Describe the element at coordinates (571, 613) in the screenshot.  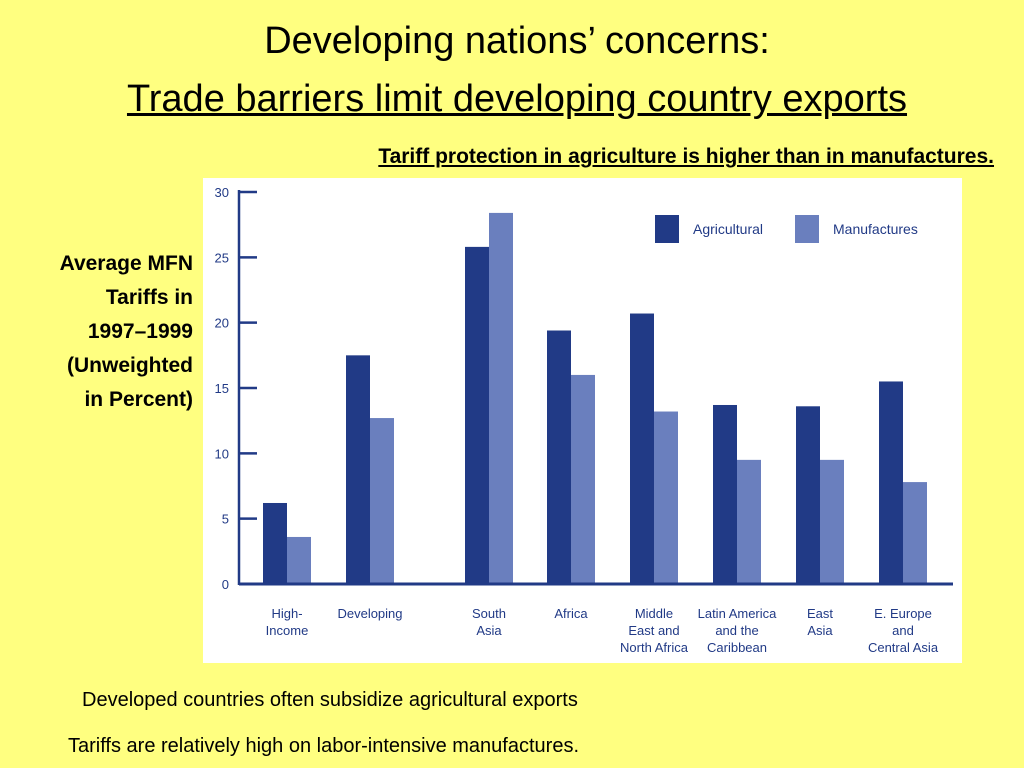
I see `x-category-label: Africa` at that location.